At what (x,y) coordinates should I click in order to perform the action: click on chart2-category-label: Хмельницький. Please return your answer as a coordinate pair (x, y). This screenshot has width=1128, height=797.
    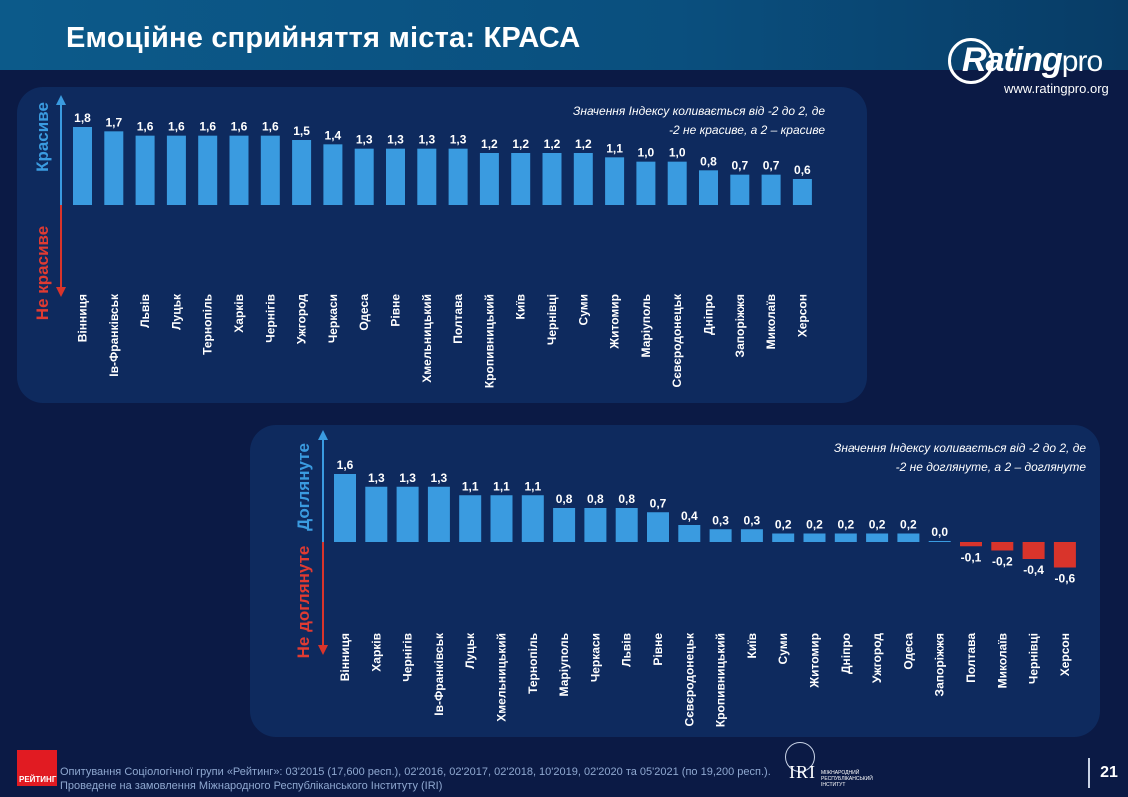
    Looking at the image, I should click on (502, 677).